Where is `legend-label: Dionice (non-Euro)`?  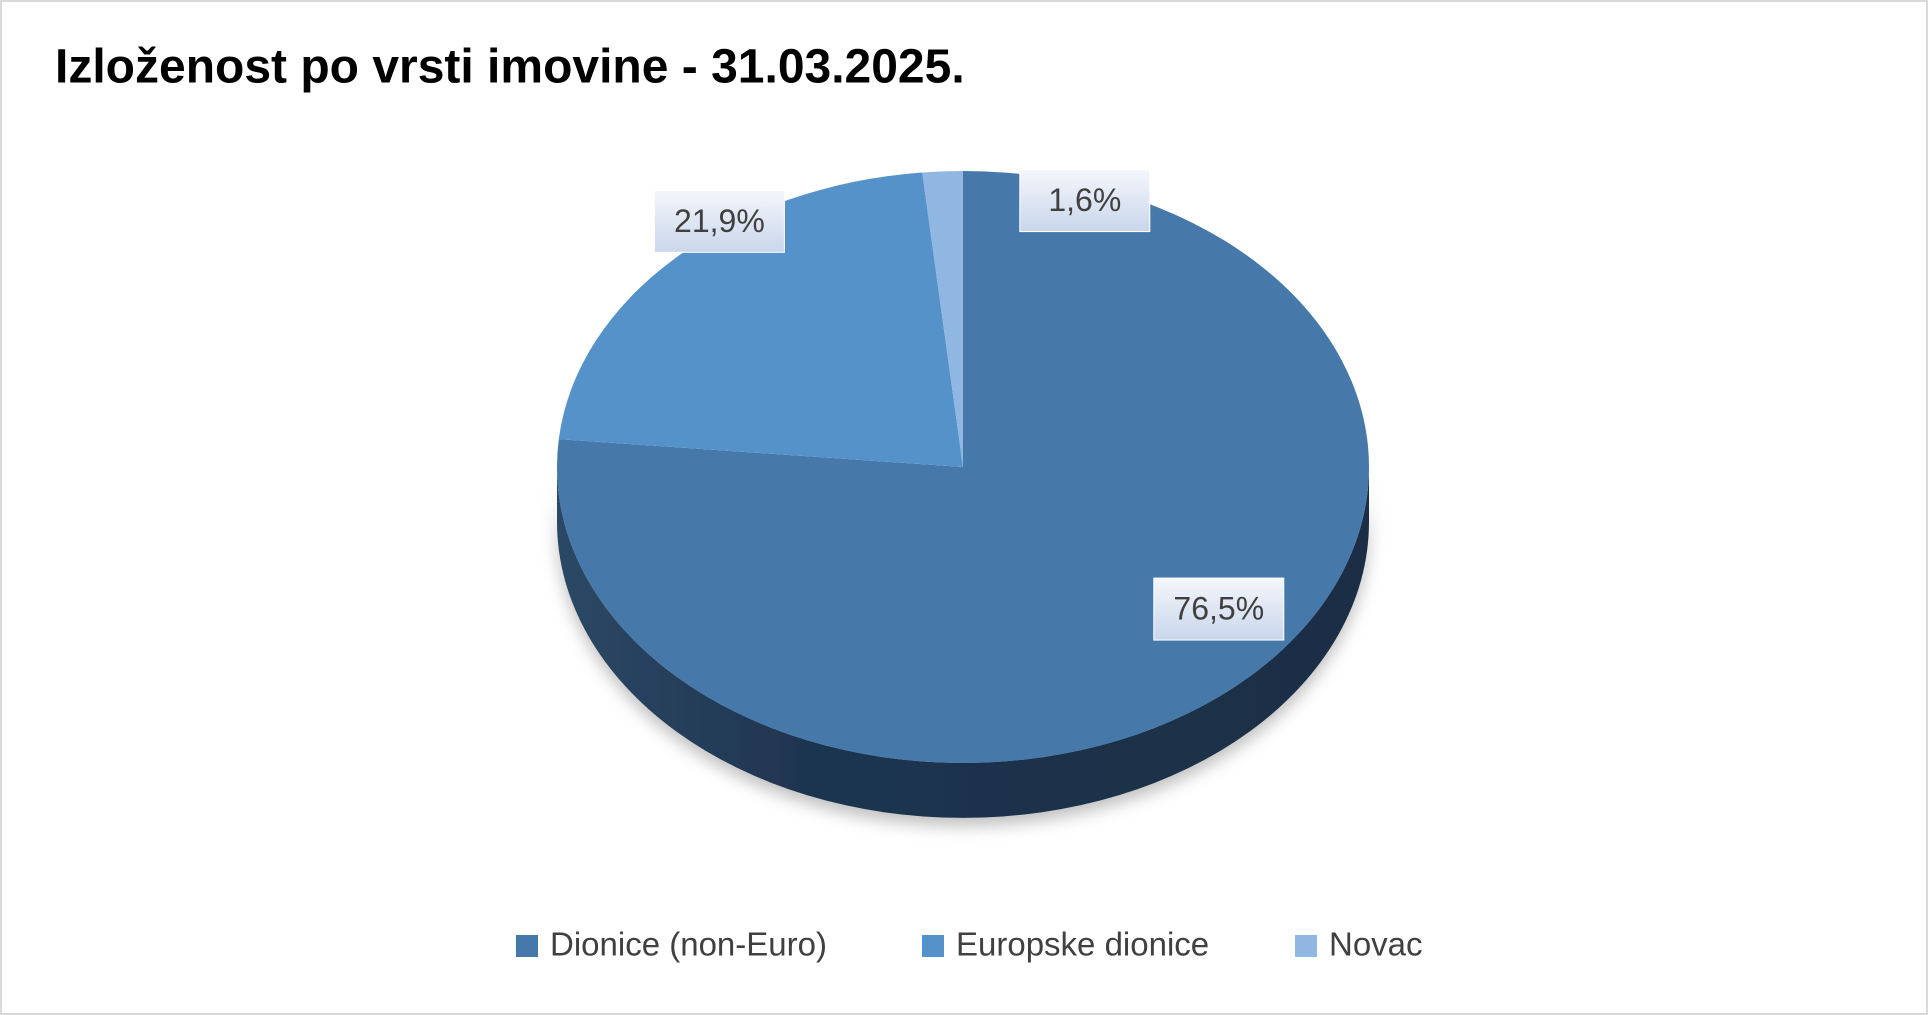 legend-label: Dionice (non-Euro) is located at coordinates (688, 944).